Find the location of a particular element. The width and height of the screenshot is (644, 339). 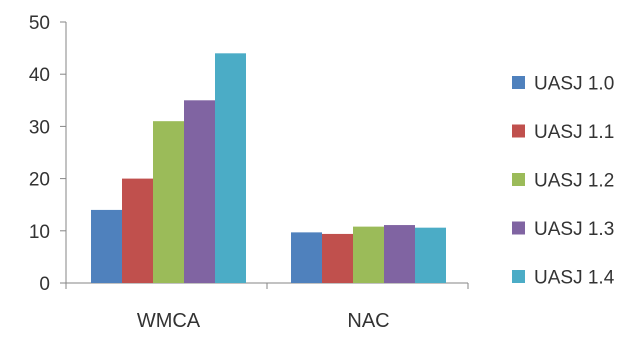

x-category-label: WMCA is located at coordinates (169, 321).